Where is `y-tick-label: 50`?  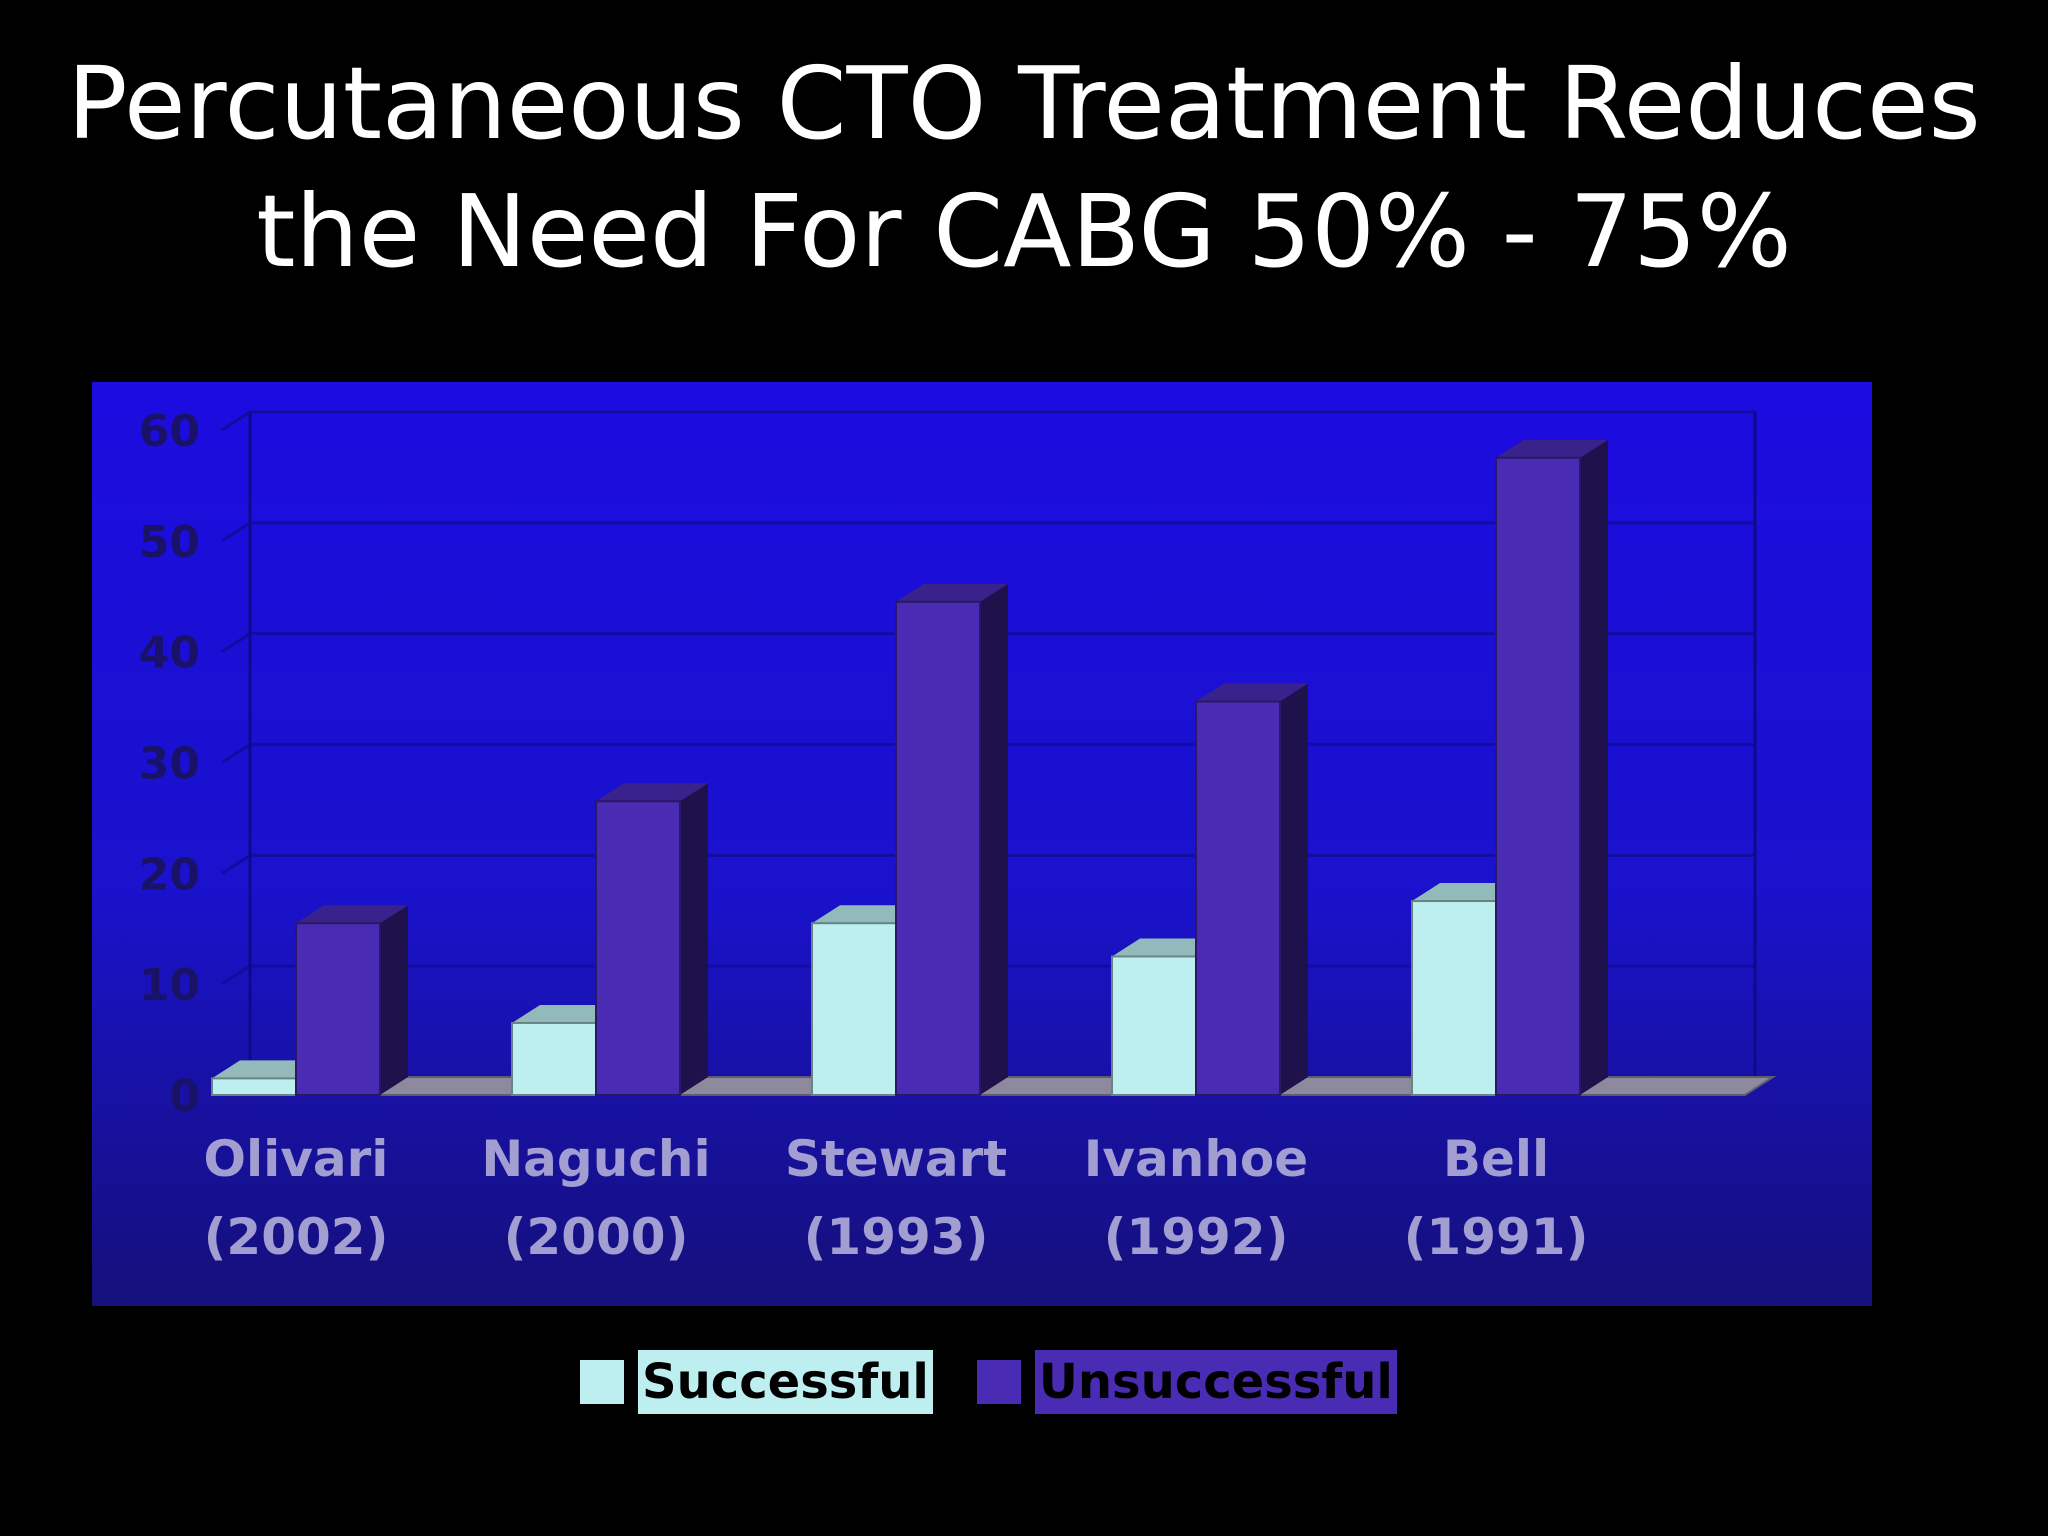 y-tick-label: 50 is located at coordinates (169, 542).